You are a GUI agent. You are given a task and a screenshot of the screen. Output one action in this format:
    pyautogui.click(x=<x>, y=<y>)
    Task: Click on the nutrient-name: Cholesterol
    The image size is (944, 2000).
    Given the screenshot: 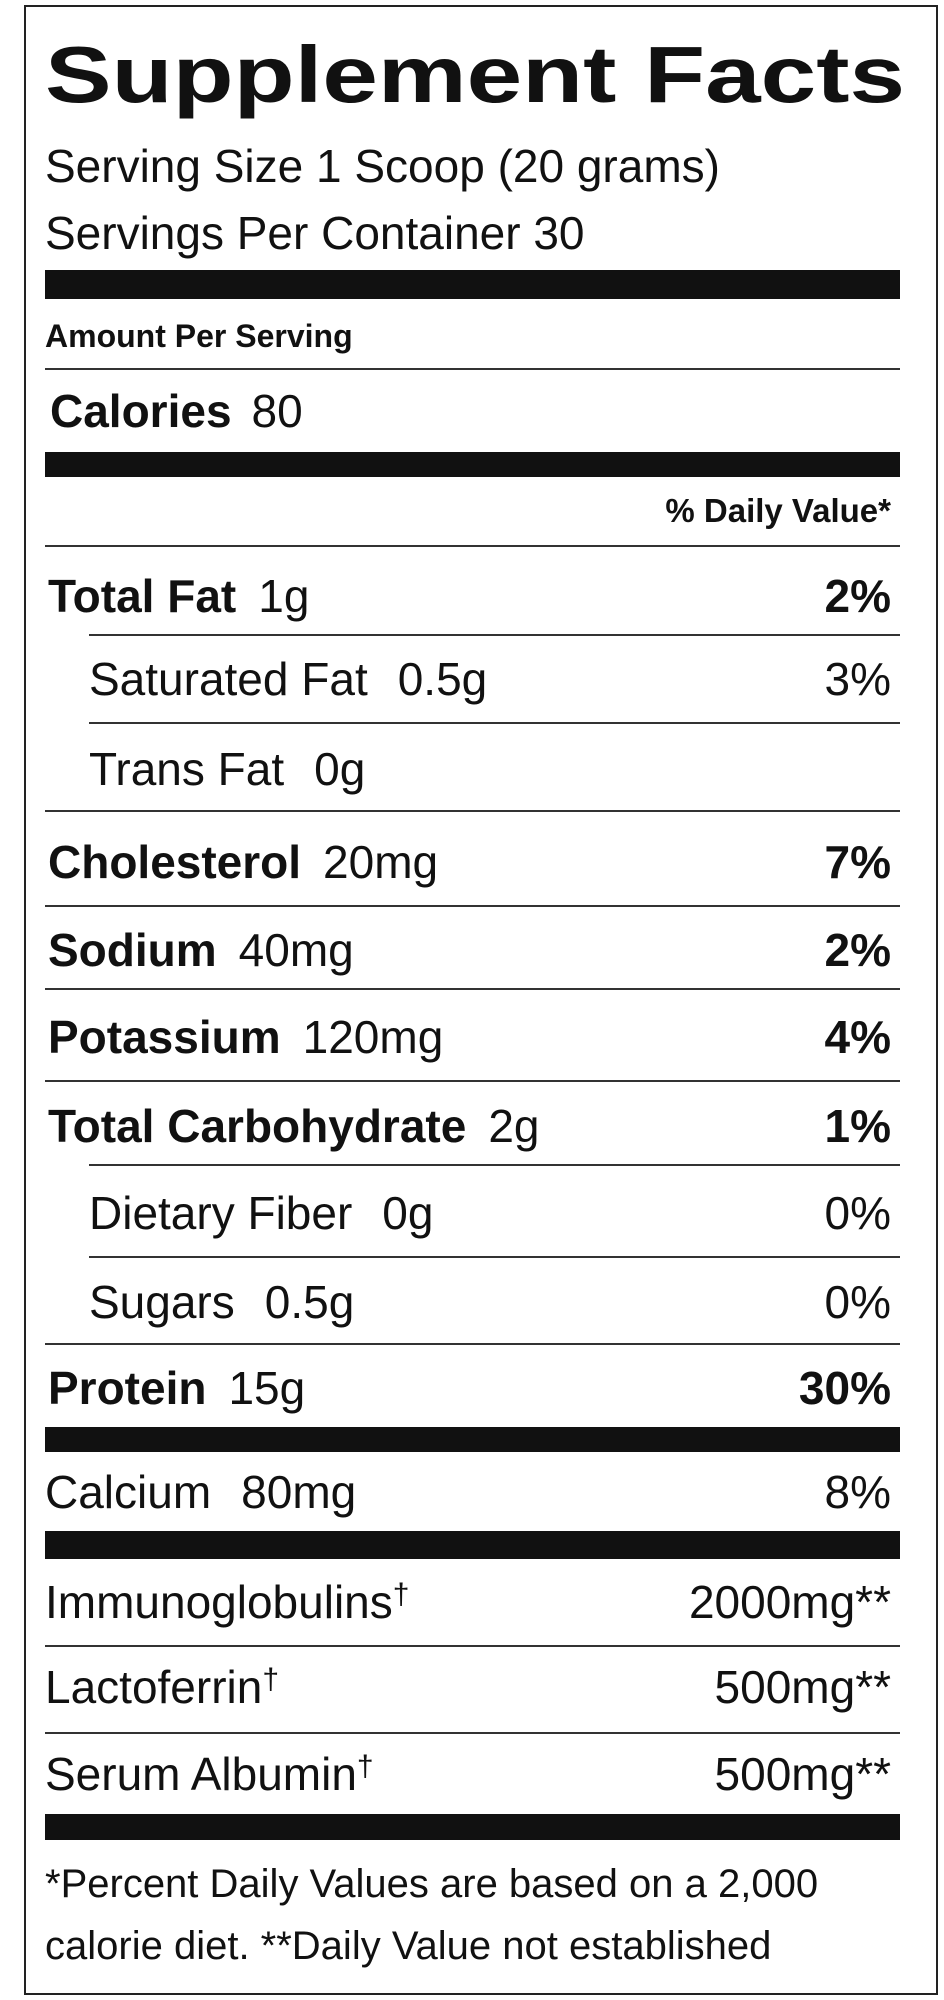 What is the action you would take?
    pyautogui.click(x=174, y=862)
    